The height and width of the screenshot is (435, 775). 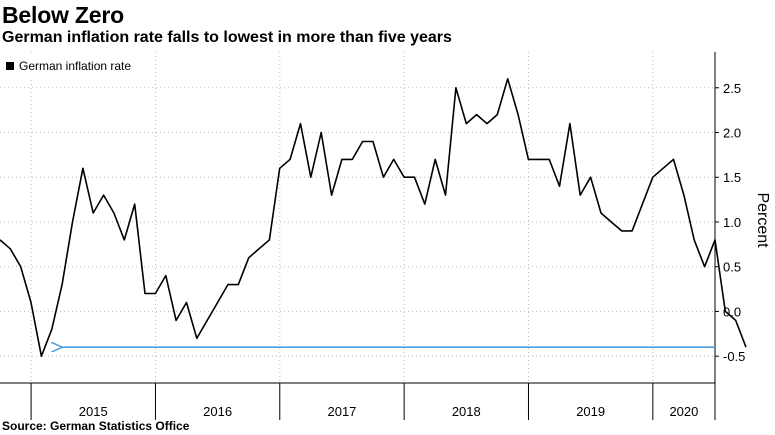 I want to click on y-tick-label: 0.5, so click(x=732, y=267).